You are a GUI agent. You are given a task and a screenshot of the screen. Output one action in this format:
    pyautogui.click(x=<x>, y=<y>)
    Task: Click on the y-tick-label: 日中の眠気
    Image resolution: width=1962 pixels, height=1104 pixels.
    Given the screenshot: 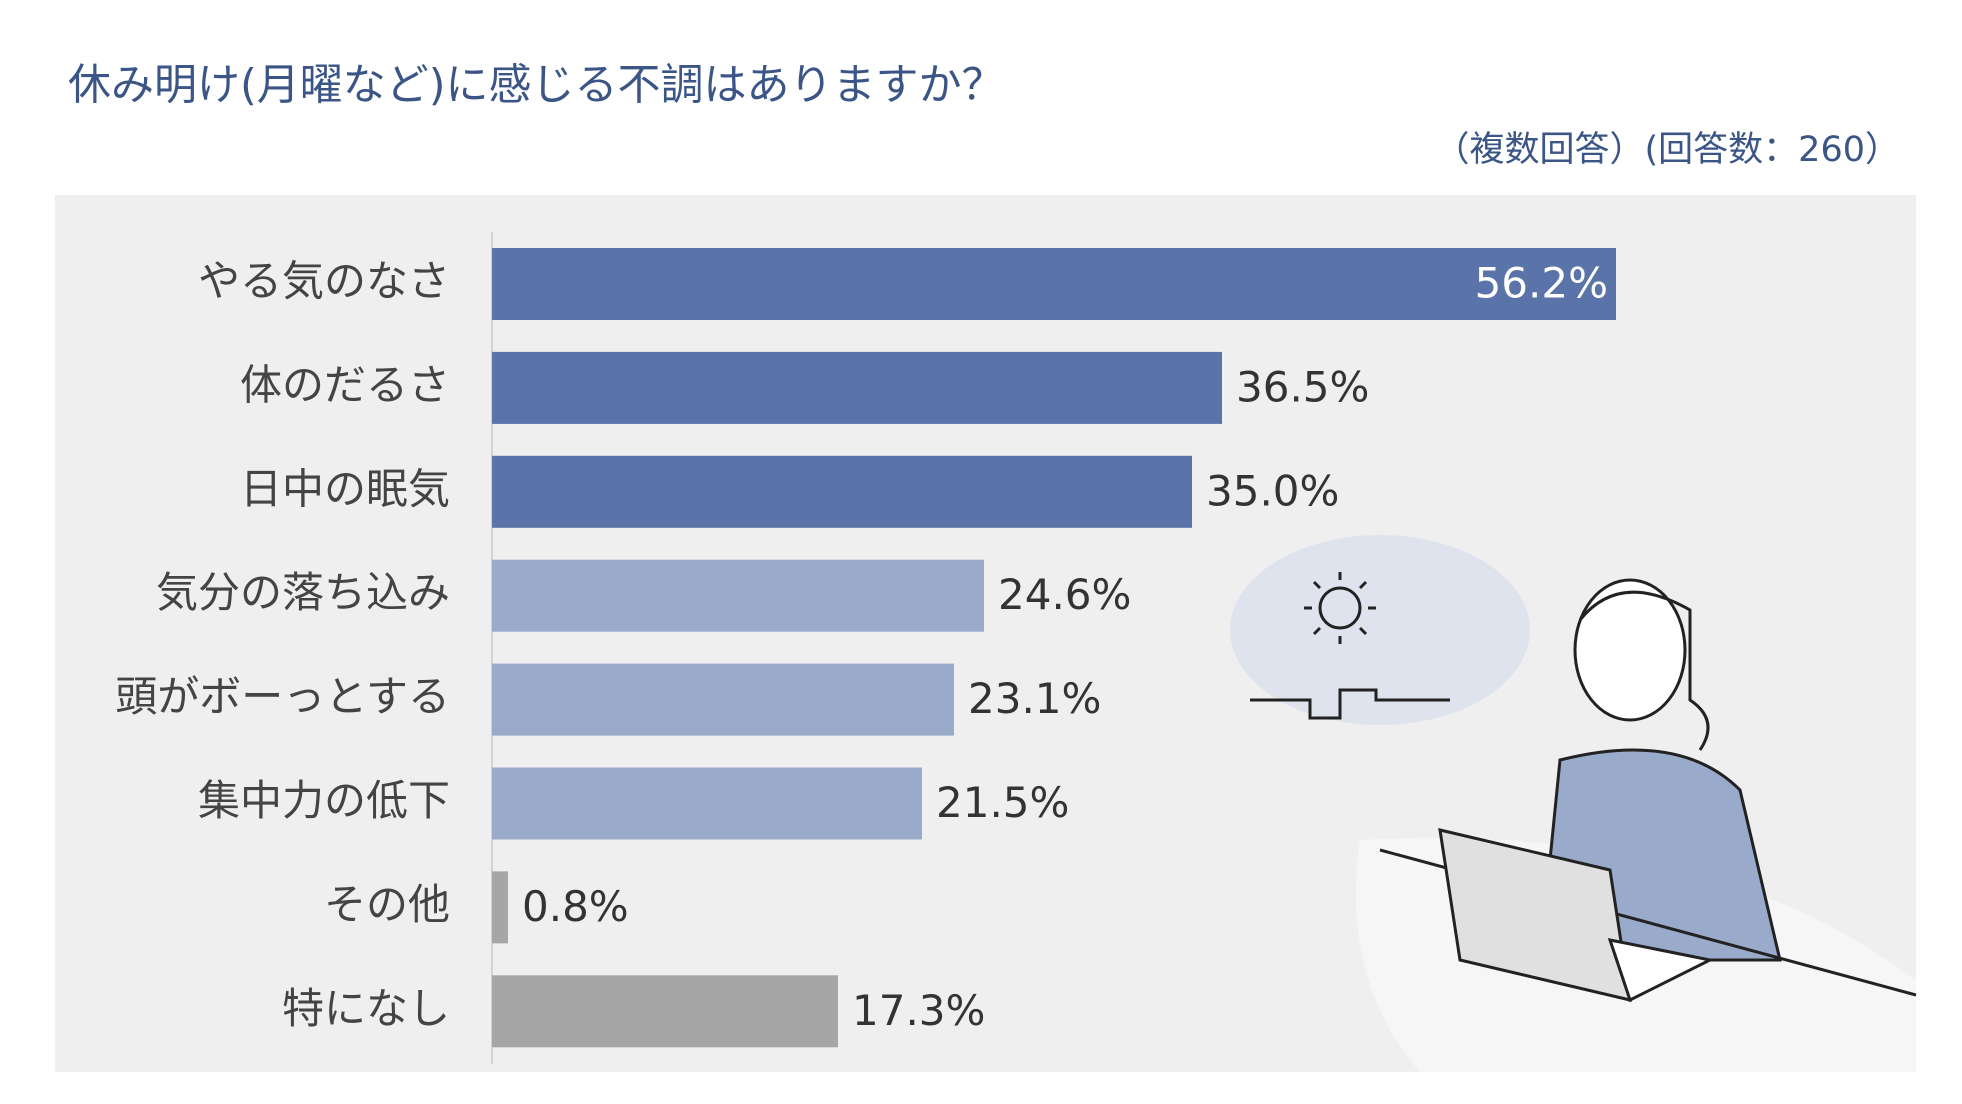 What is the action you would take?
    pyautogui.click(x=345, y=488)
    